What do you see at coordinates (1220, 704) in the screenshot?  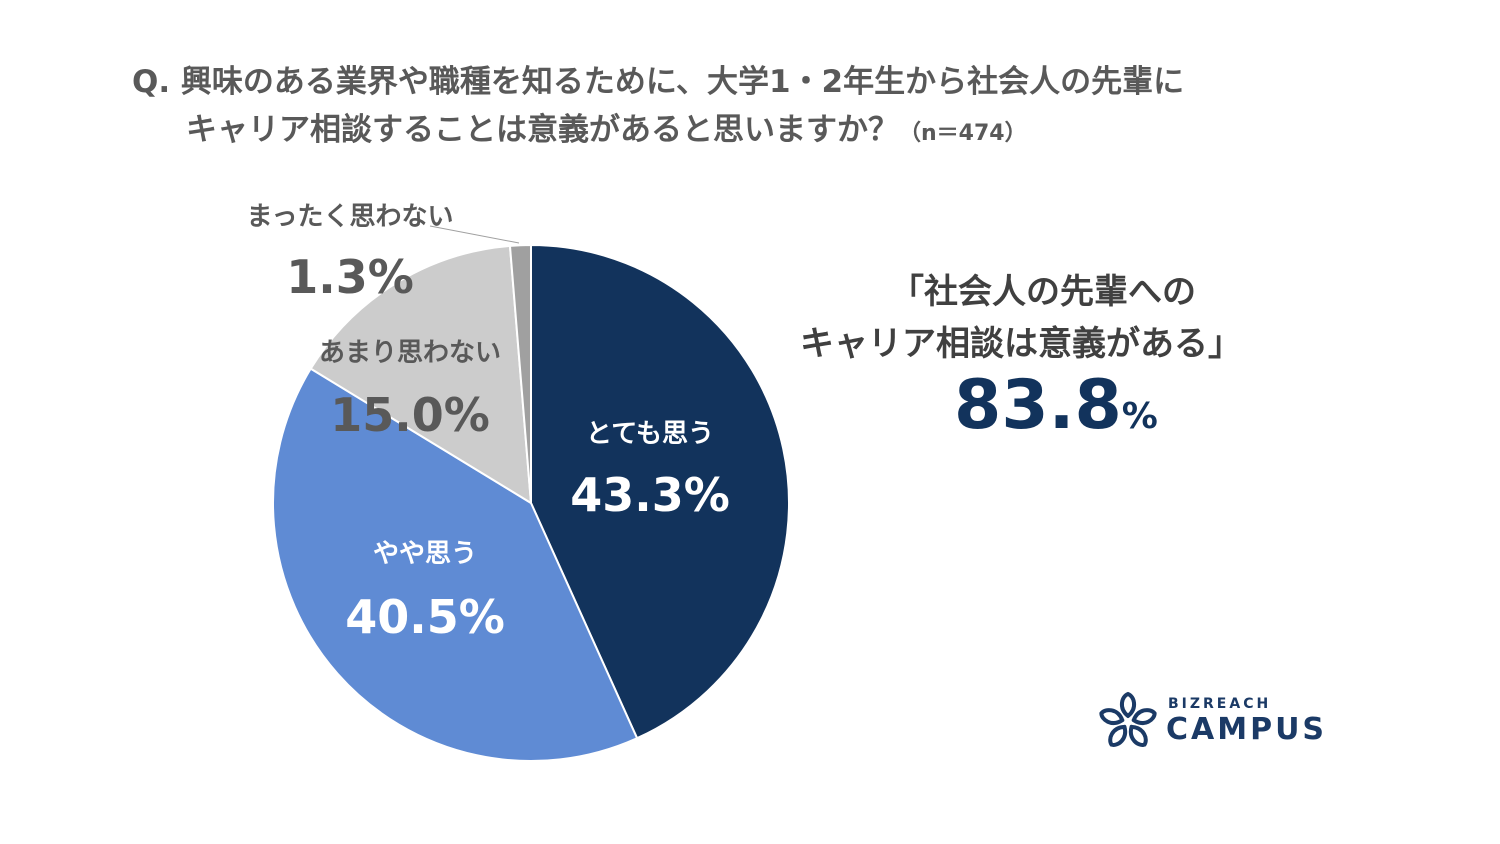 I see `logo-top-text: BIZREACH` at bounding box center [1220, 704].